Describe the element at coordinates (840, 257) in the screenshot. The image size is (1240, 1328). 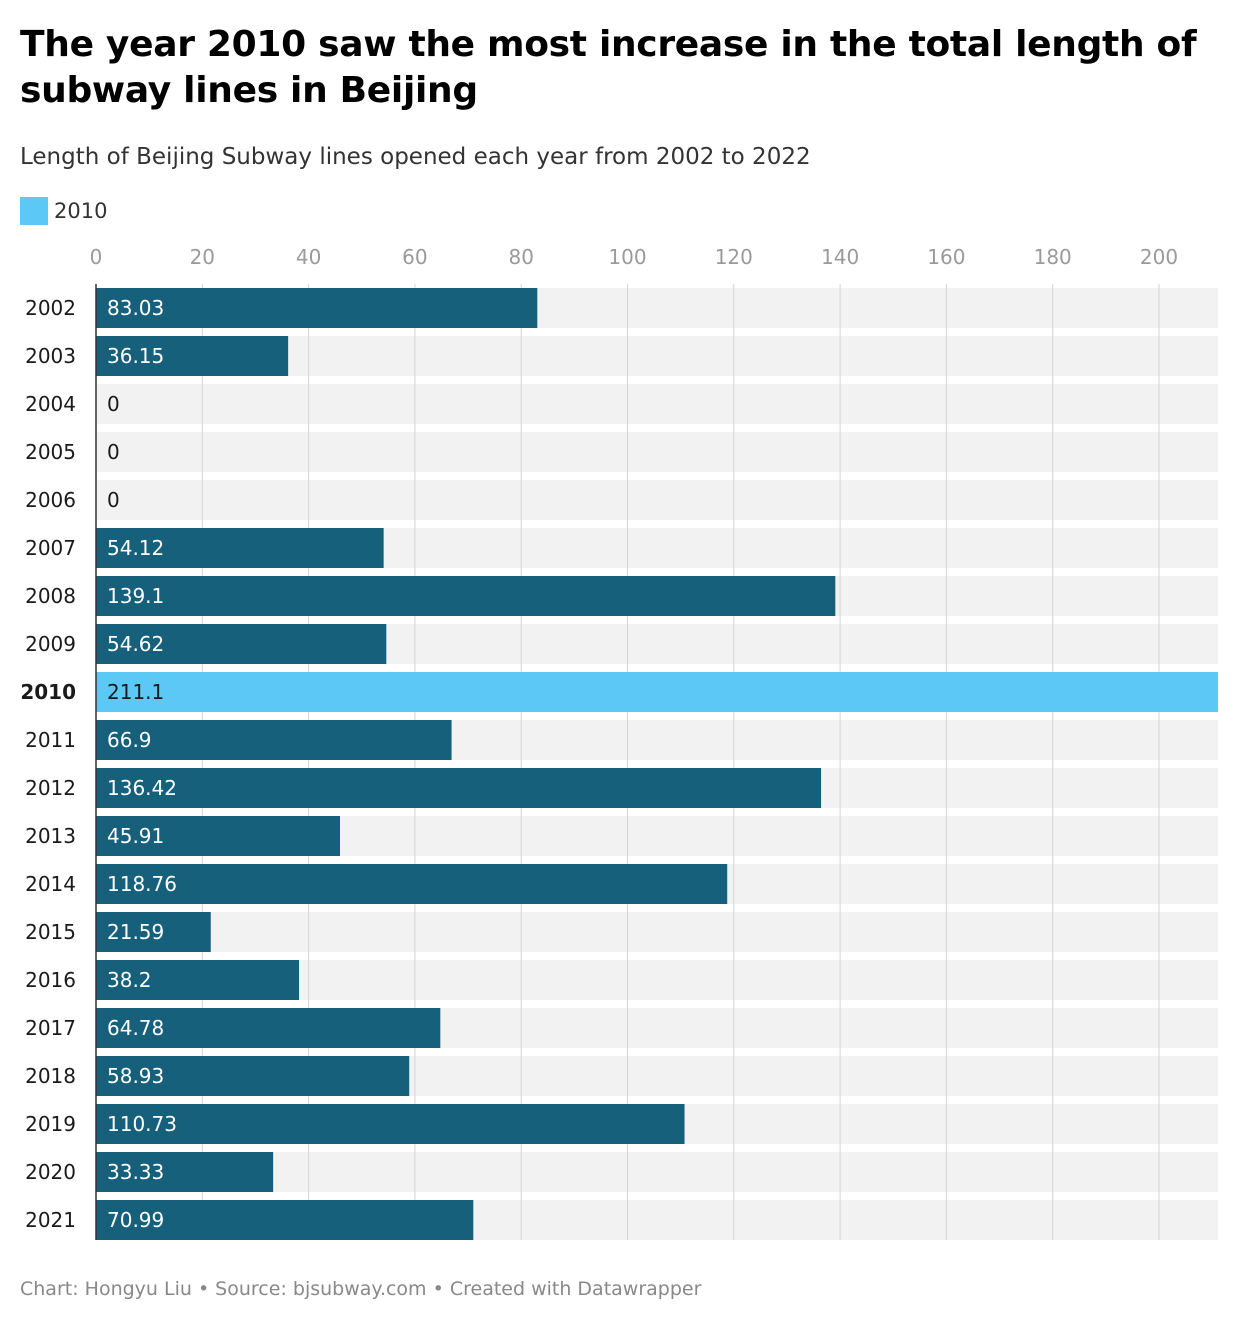
I see `x-tick-label: 140` at that location.